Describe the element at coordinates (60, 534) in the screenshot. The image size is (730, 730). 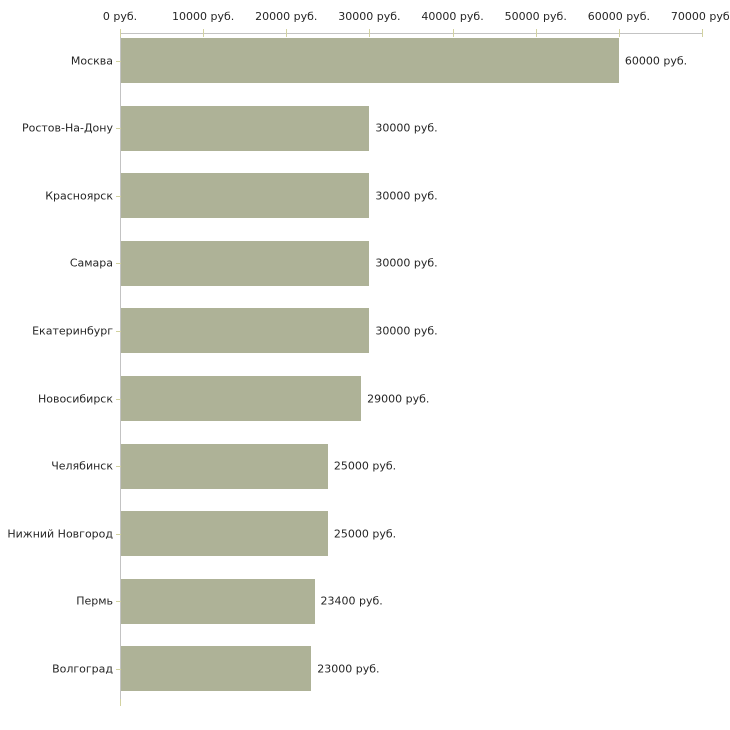
I see `category-label: Нижний Новгород` at that location.